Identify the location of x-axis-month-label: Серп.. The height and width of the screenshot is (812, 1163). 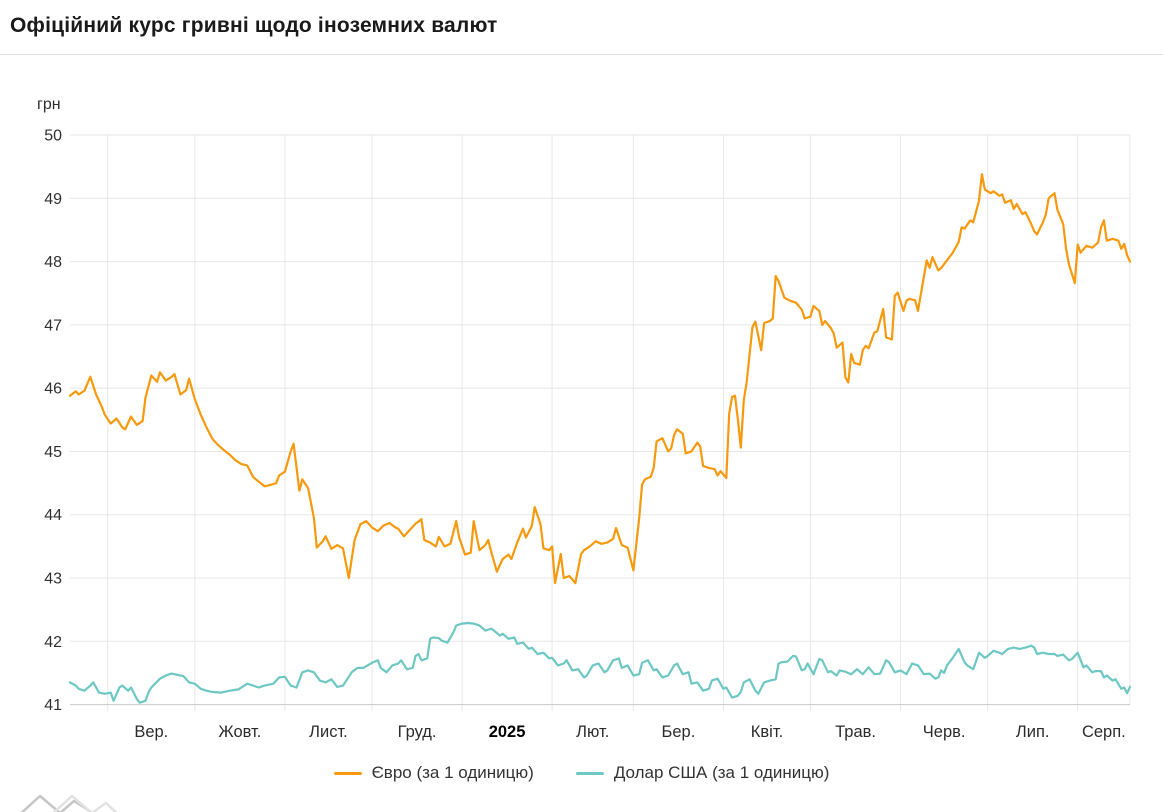
(1104, 732).